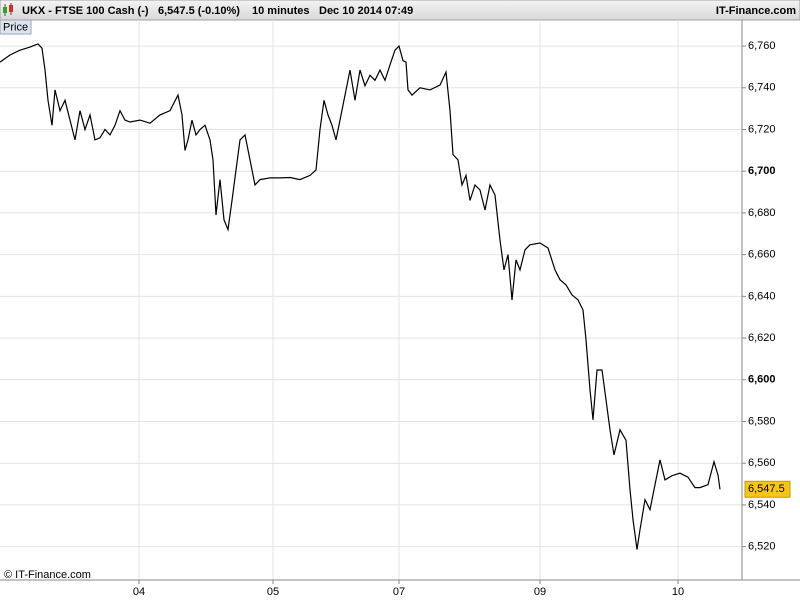 The width and height of the screenshot is (800, 600). What do you see at coordinates (762, 213) in the screenshot?
I see `y-tick-label: 6,680` at bounding box center [762, 213].